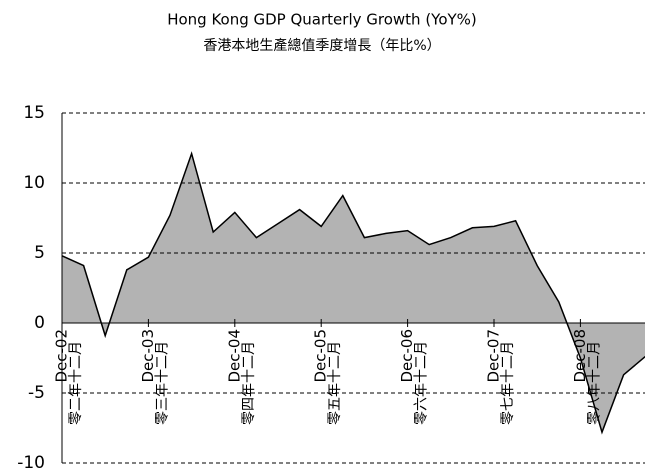  I want to click on x-tick-label: Dec-05, so click(321, 356).